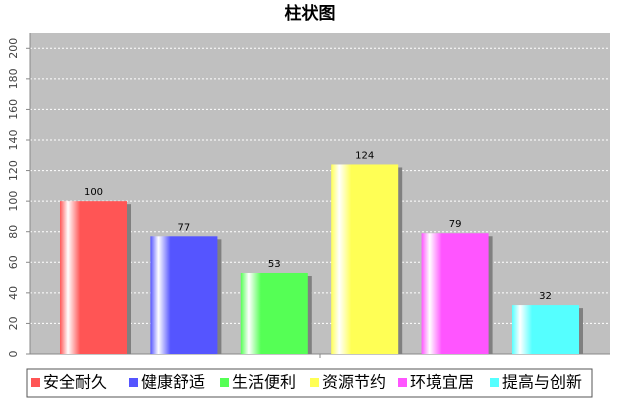  Describe the element at coordinates (545, 296) in the screenshot. I see `value-label: 32` at that location.